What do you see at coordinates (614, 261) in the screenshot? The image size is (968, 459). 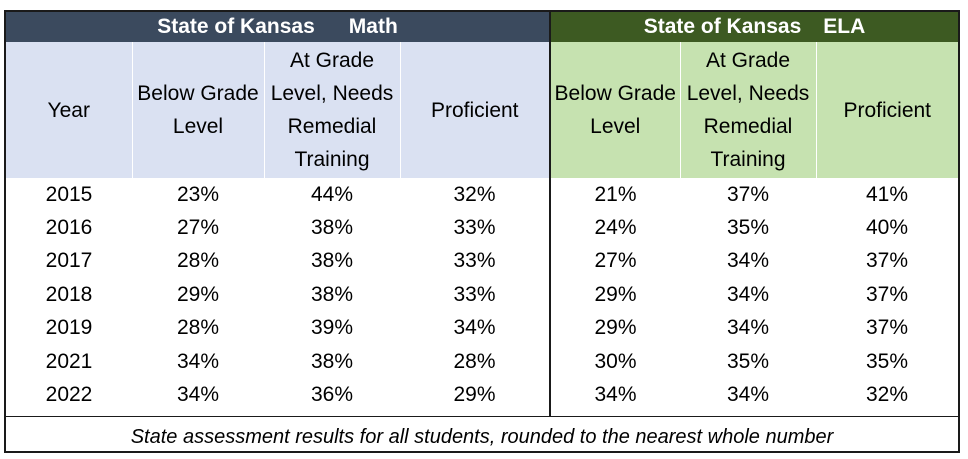 I see `ela-below-cell: 27%` at bounding box center [614, 261].